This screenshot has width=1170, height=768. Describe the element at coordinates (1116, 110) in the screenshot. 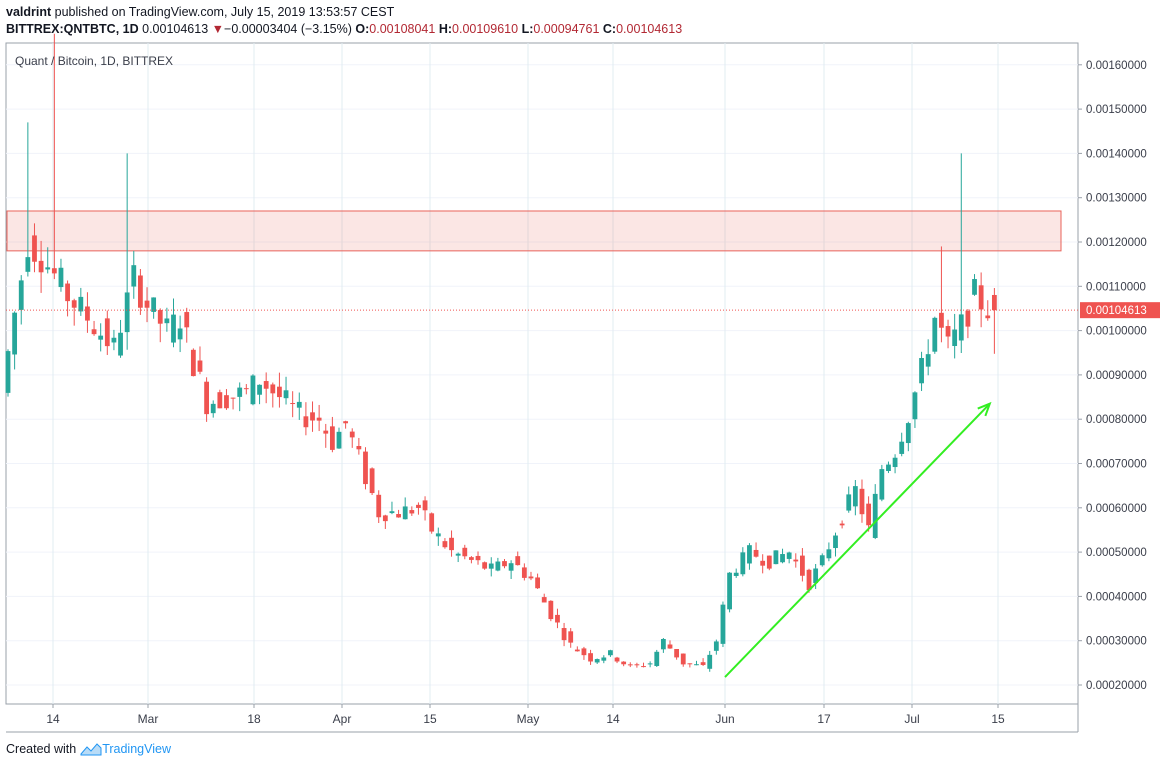

I see `y-tick-label: 0.00150000` at that location.